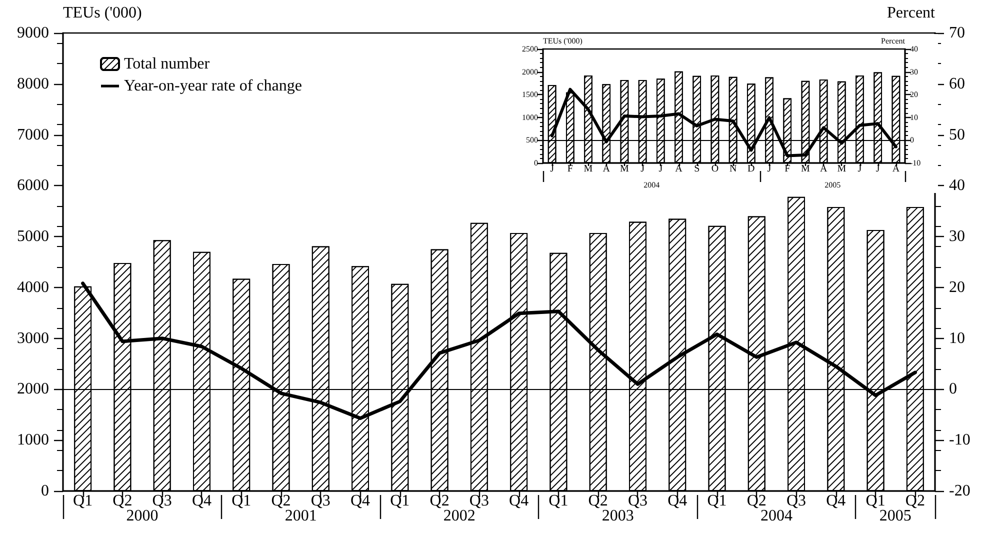 Image resolution: width=991 pixels, height=553 pixels. I want to click on x-tick-label: O, so click(715, 169).